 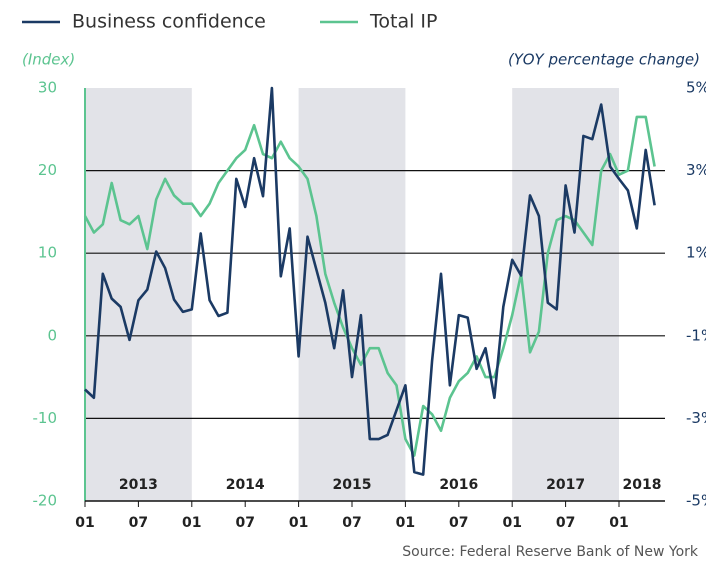 What do you see at coordinates (696, 335) in the screenshot?
I see `y2-tick-label: -1%` at bounding box center [696, 335].